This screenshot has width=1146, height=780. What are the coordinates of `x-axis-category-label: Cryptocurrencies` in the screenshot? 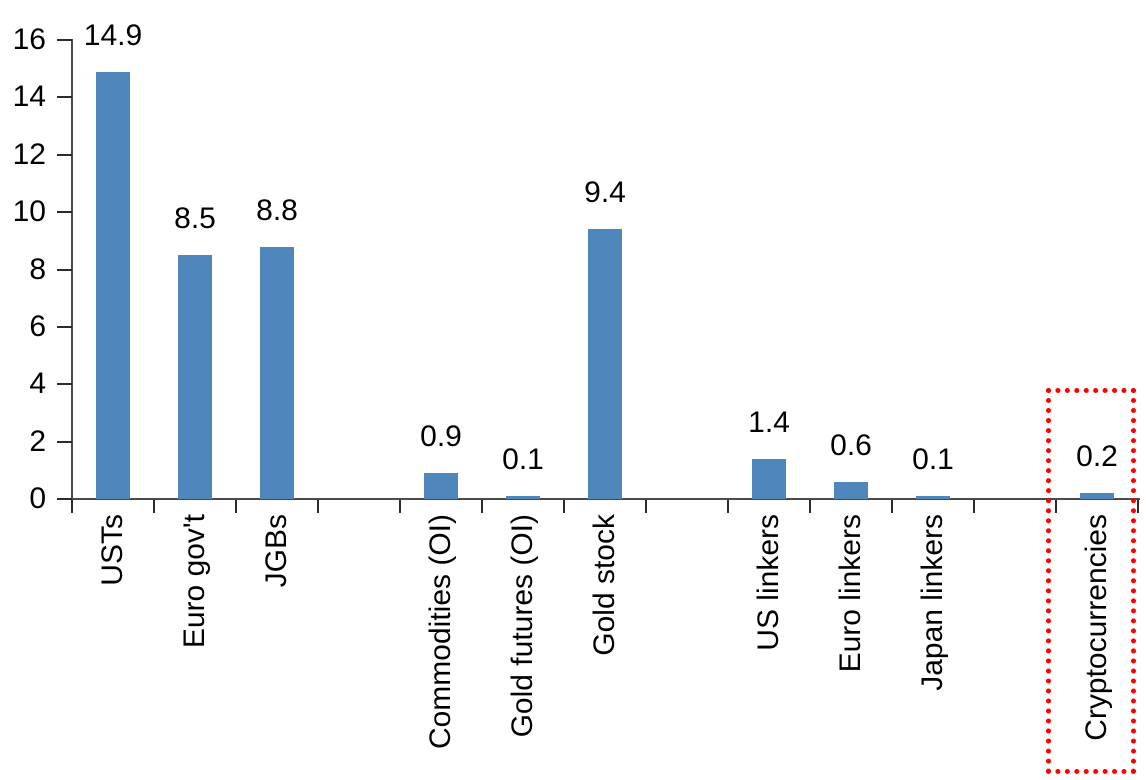 It's located at (1096, 627).